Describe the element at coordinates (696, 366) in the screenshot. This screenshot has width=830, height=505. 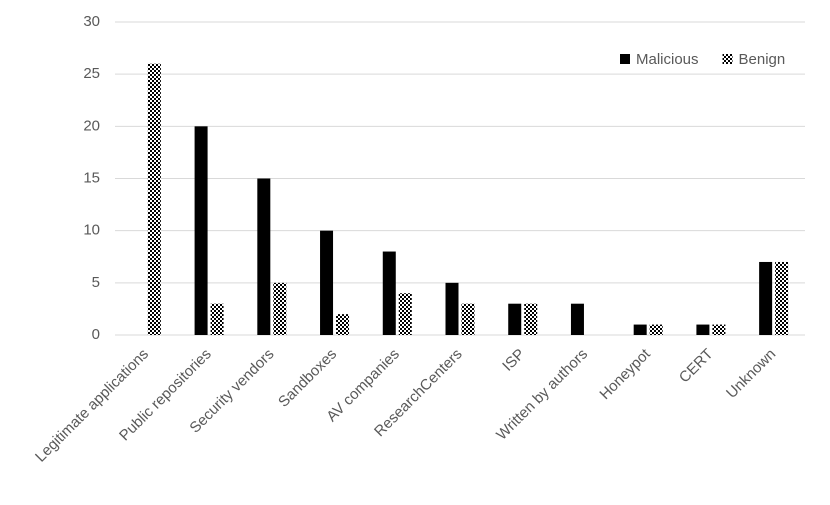
I see `x-tick-label: CERT` at that location.